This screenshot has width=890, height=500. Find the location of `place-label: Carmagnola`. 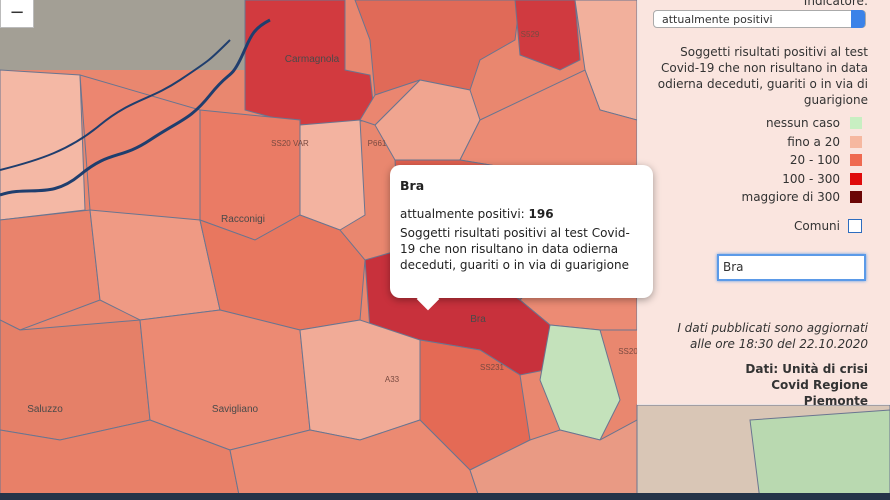

place-label: Carmagnola is located at coordinates (312, 59).